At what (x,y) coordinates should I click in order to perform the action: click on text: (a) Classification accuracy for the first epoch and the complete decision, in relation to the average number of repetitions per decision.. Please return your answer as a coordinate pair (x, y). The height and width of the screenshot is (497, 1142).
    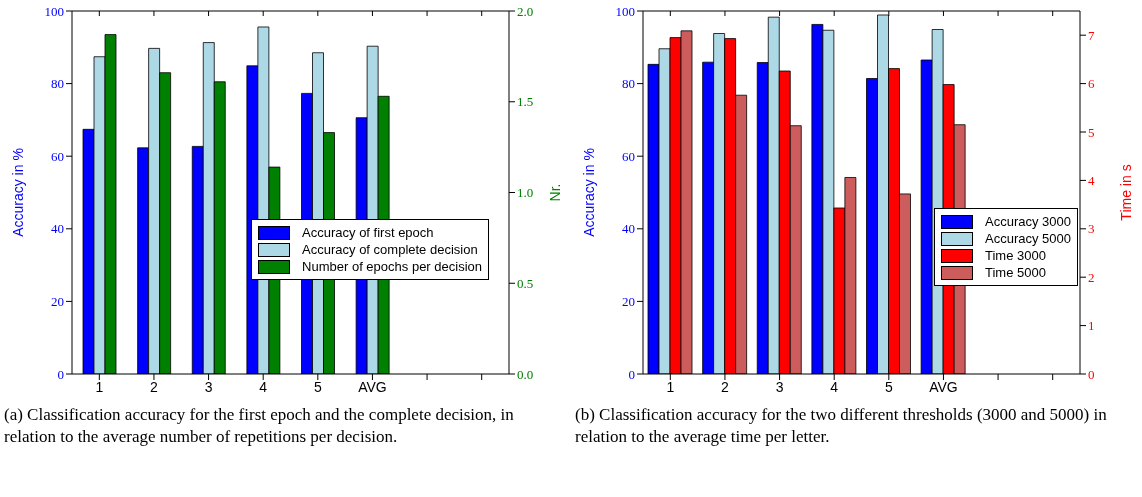
    Looking at the image, I should click on (259, 426).